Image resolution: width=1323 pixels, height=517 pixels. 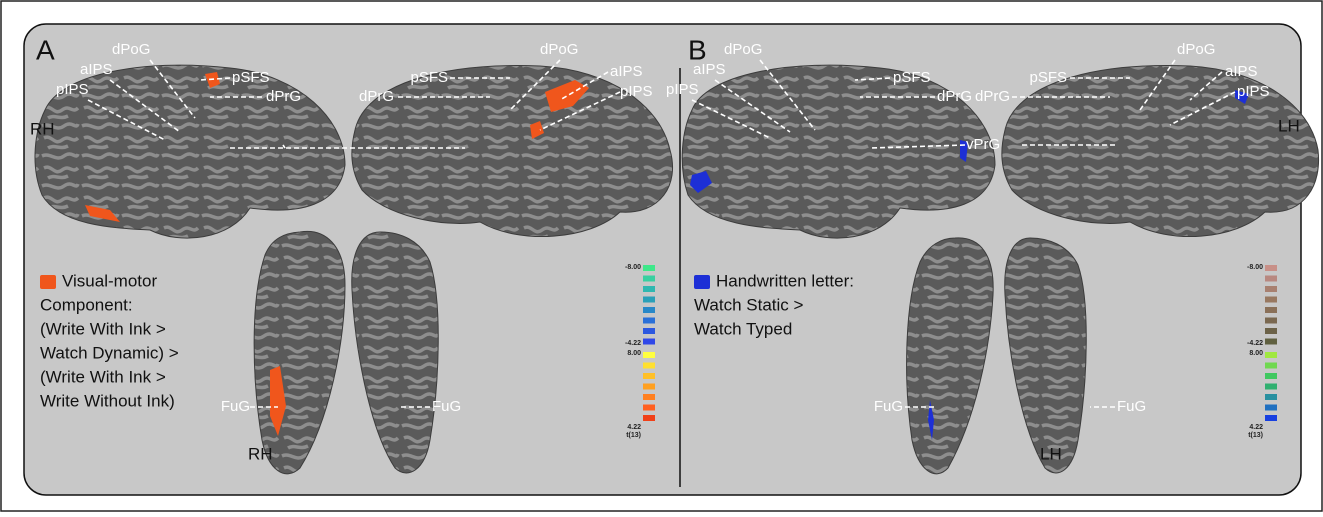 What do you see at coordinates (109, 280) in the screenshot?
I see `legend-text: Visual-motor` at bounding box center [109, 280].